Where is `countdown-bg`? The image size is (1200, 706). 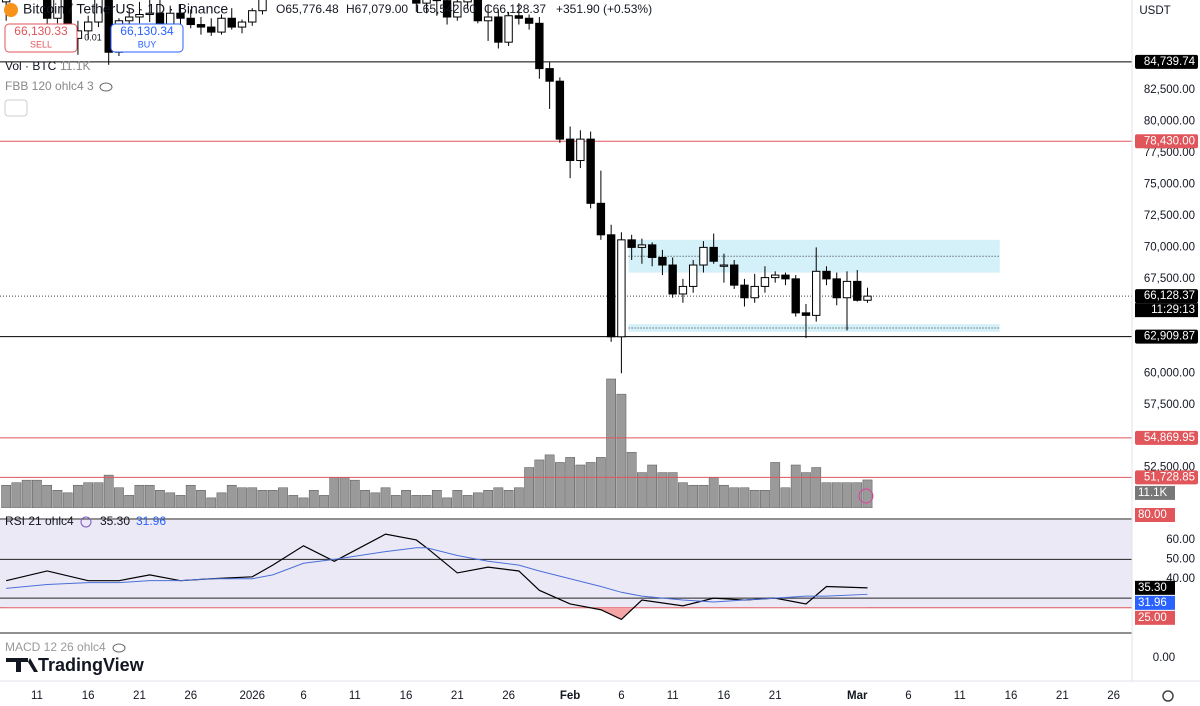 countdown-bg is located at coordinates (1166, 310).